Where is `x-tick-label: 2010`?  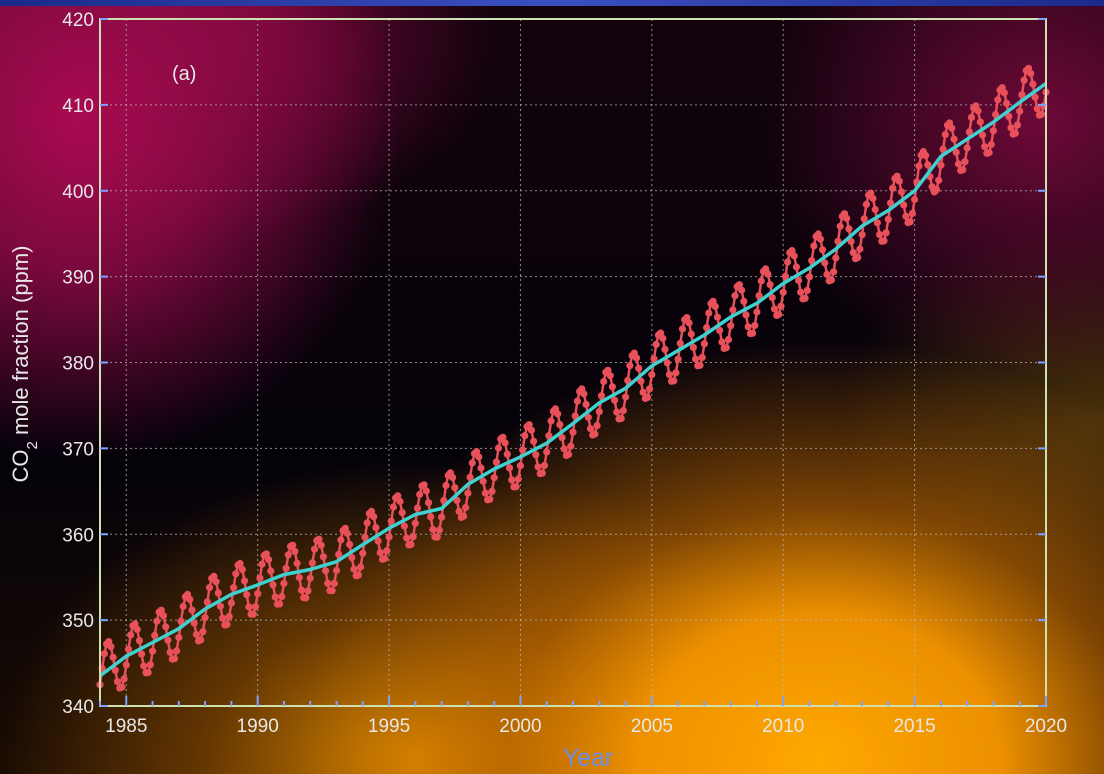
x-tick-label: 2010 is located at coordinates (783, 726).